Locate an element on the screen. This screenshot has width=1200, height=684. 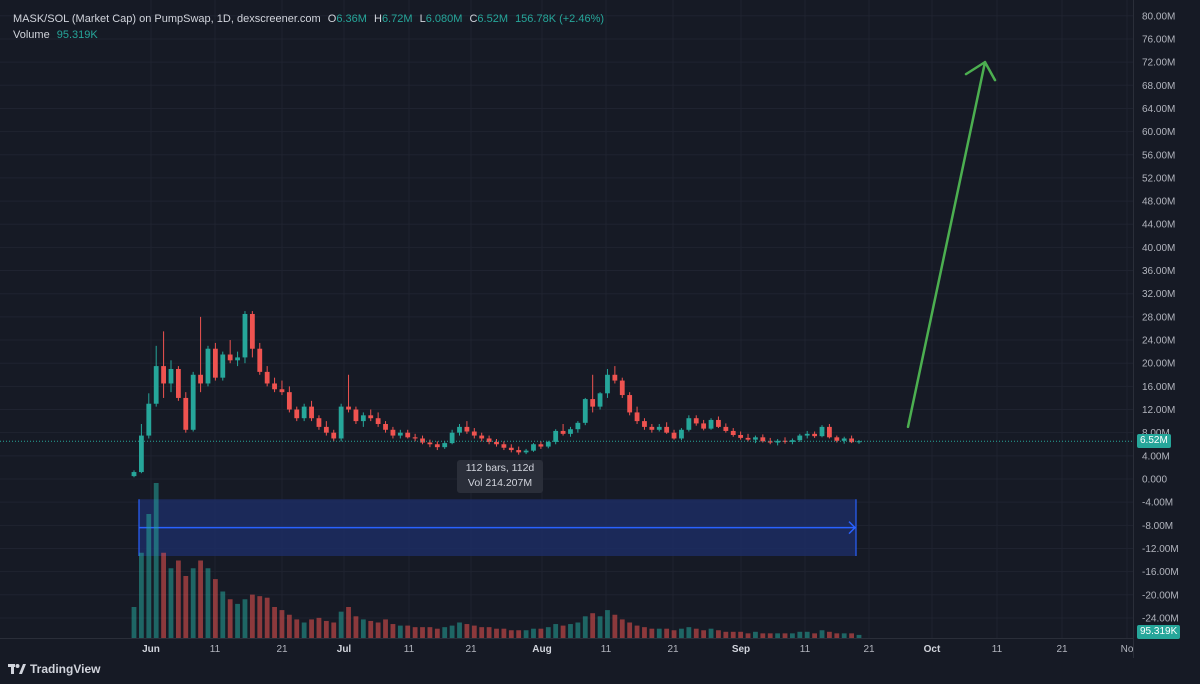
x-tick-label: No is located at coordinates (1127, 649).